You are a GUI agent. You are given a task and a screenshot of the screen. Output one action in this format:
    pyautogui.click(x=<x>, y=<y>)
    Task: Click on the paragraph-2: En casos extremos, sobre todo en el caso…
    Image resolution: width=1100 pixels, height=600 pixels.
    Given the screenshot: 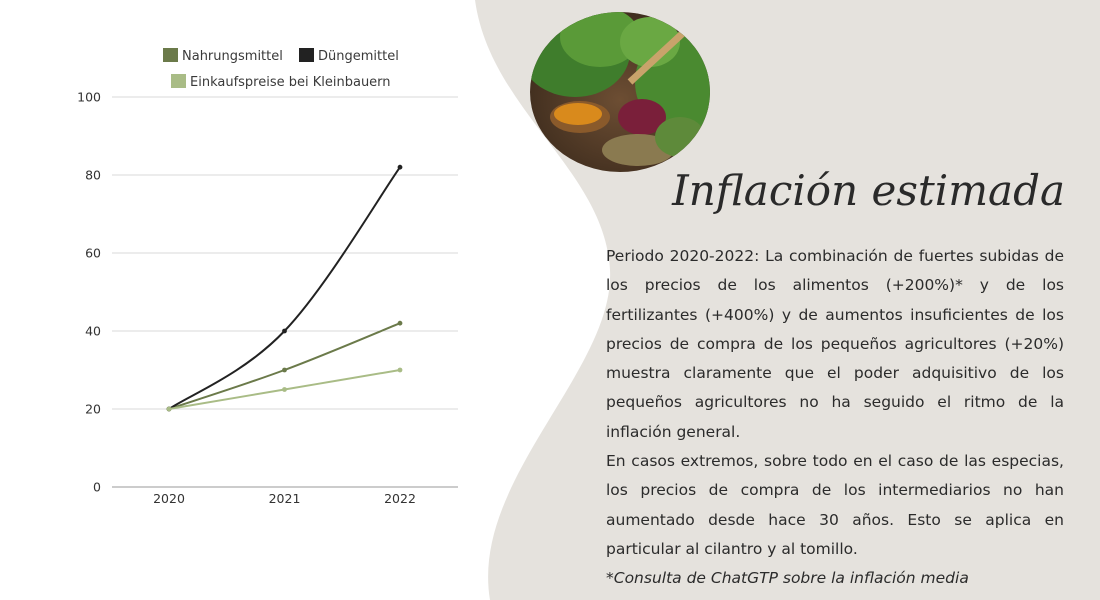 What is the action you would take?
    pyautogui.click(x=835, y=505)
    